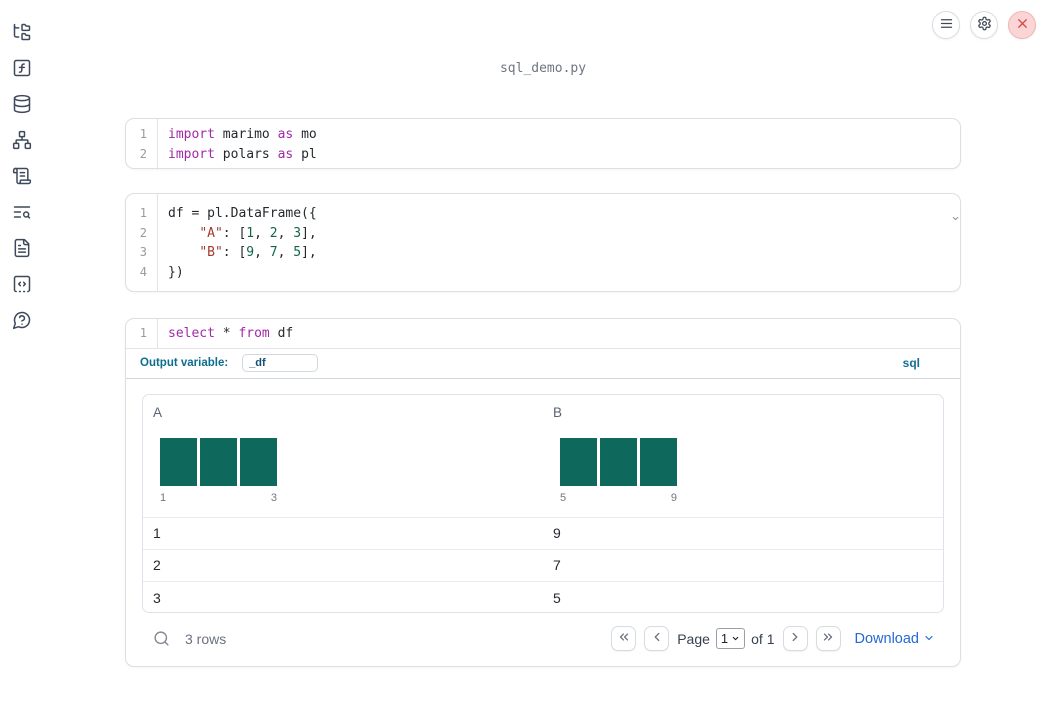 This screenshot has height=713, width=1043. I want to click on chevrons-left-icon, so click(624, 638).